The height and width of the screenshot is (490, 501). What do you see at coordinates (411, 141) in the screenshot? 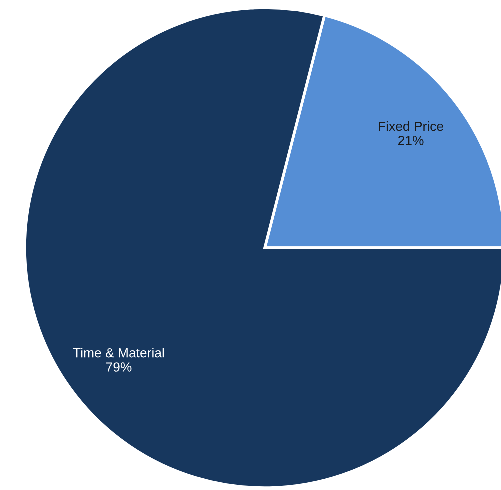
I see `data-label: 21%` at bounding box center [411, 141].